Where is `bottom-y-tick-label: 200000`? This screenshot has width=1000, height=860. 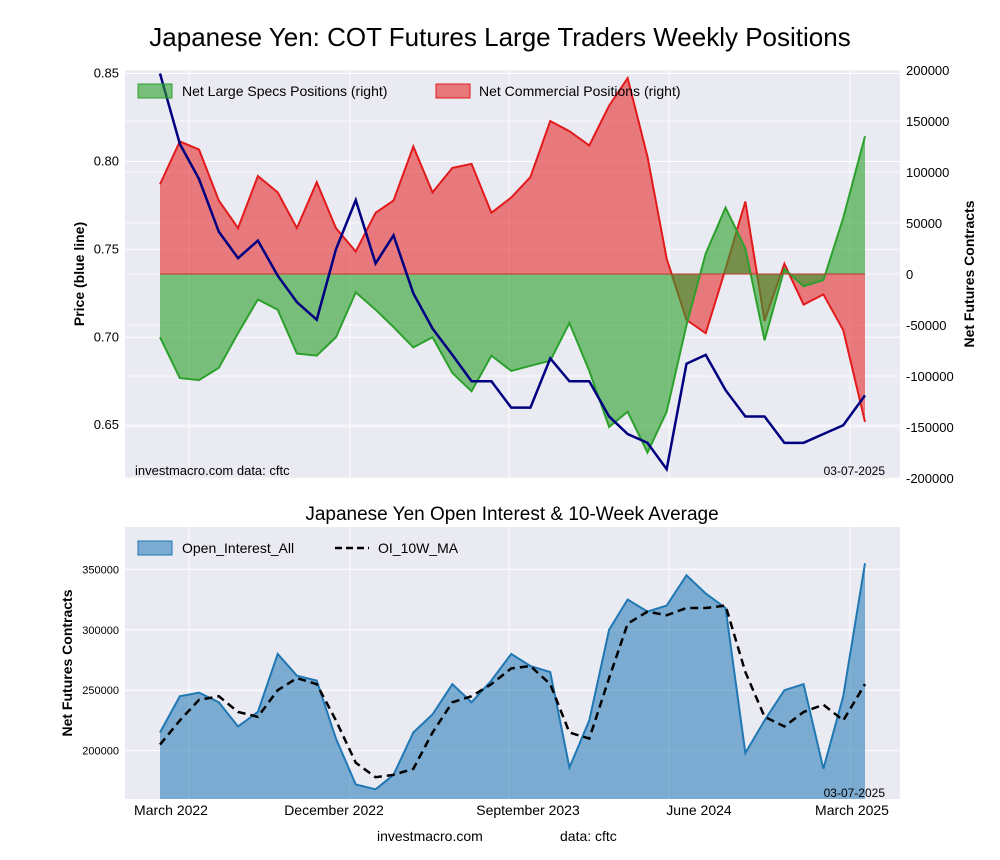 bottom-y-tick-label: 200000 is located at coordinates (100, 752).